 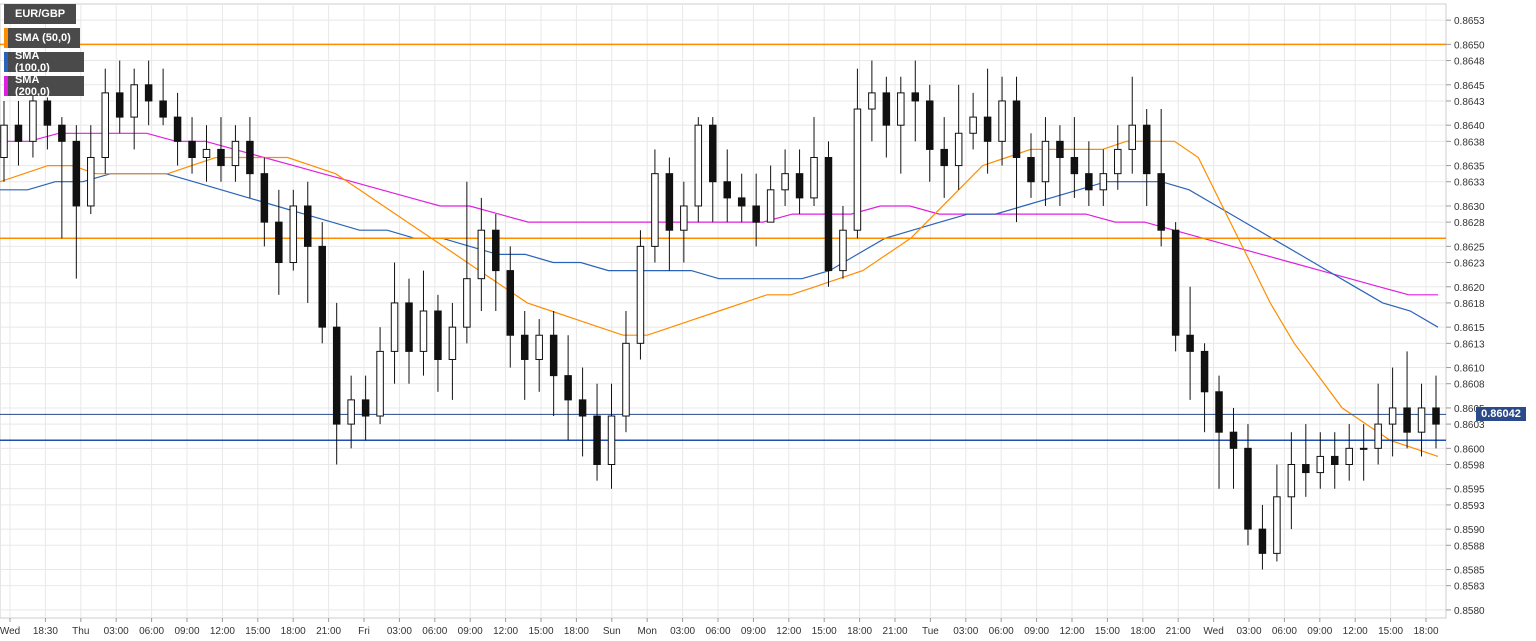 I want to click on y-tick-label: 0.8640, so click(x=1469, y=126).